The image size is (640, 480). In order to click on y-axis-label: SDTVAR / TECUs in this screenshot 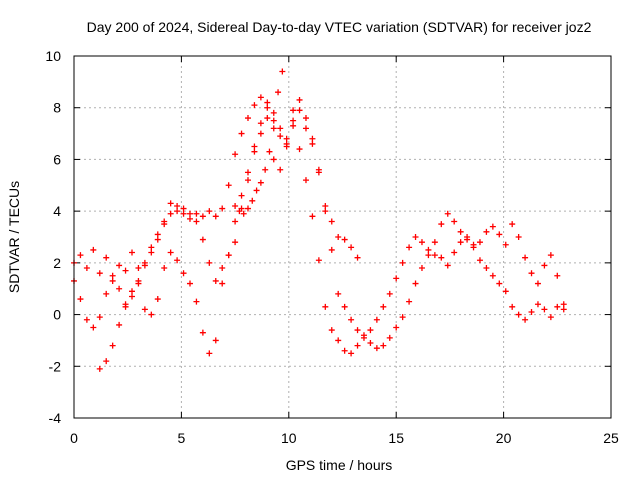, I will do `click(14, 237)`.